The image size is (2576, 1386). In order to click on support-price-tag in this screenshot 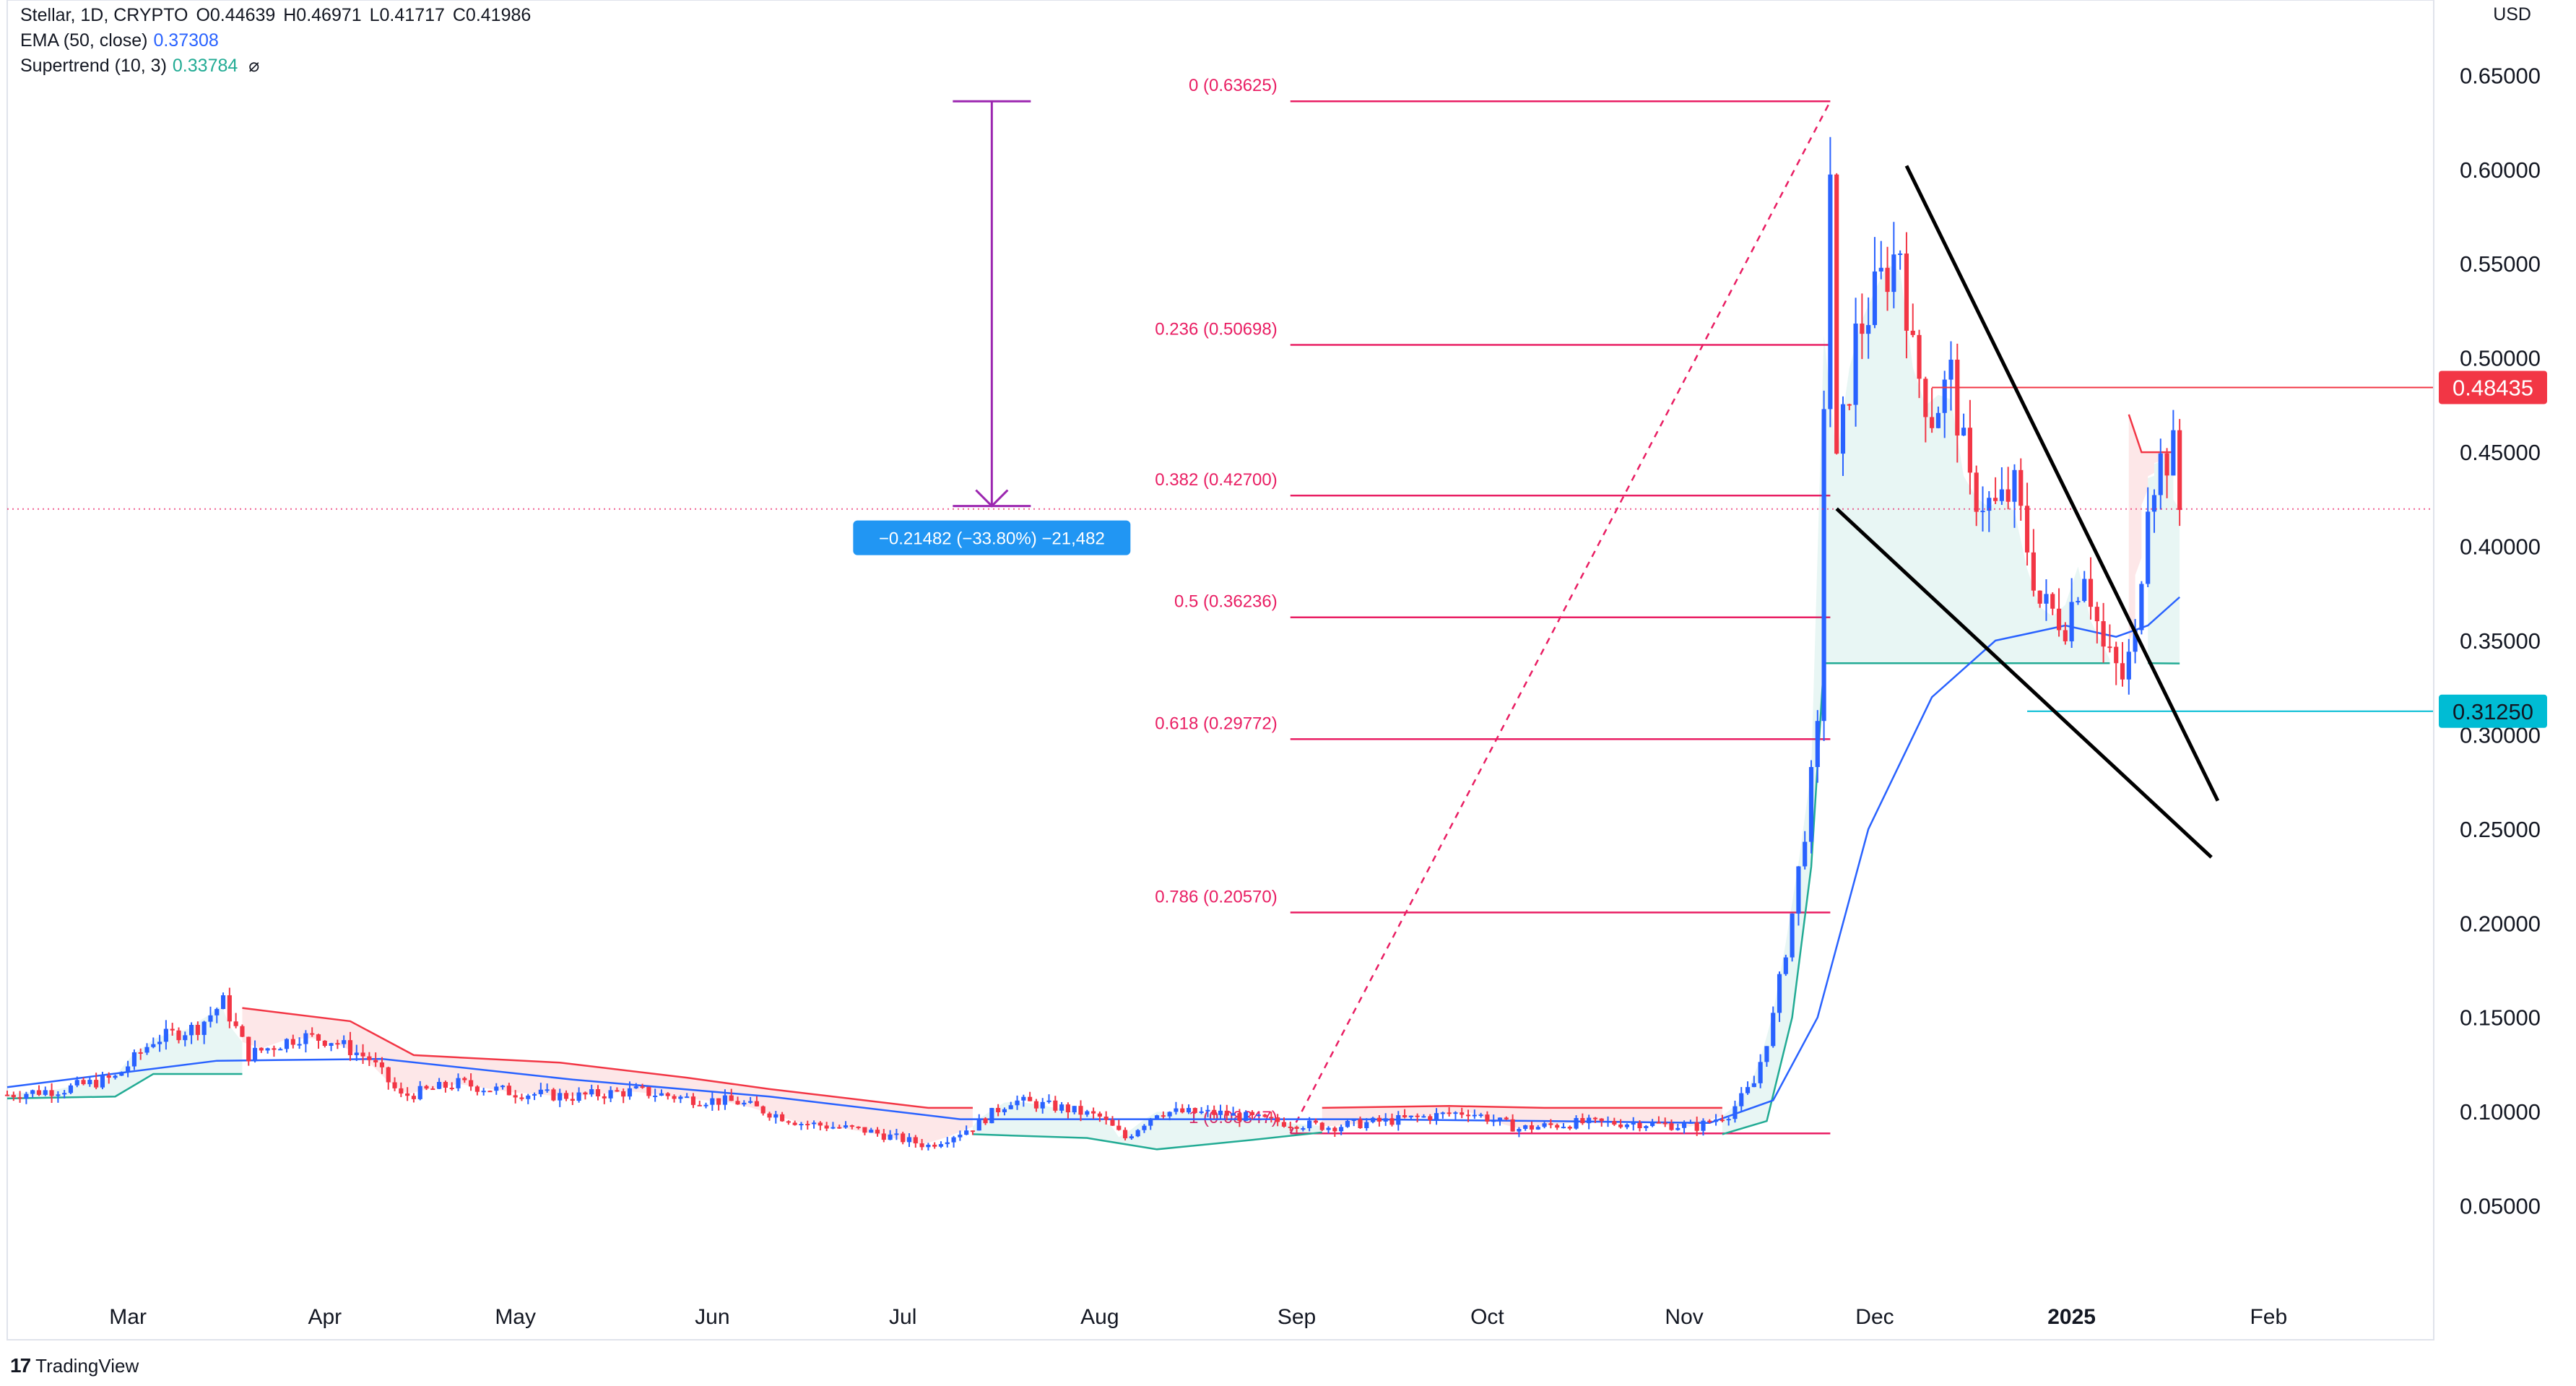, I will do `click(2493, 711)`.